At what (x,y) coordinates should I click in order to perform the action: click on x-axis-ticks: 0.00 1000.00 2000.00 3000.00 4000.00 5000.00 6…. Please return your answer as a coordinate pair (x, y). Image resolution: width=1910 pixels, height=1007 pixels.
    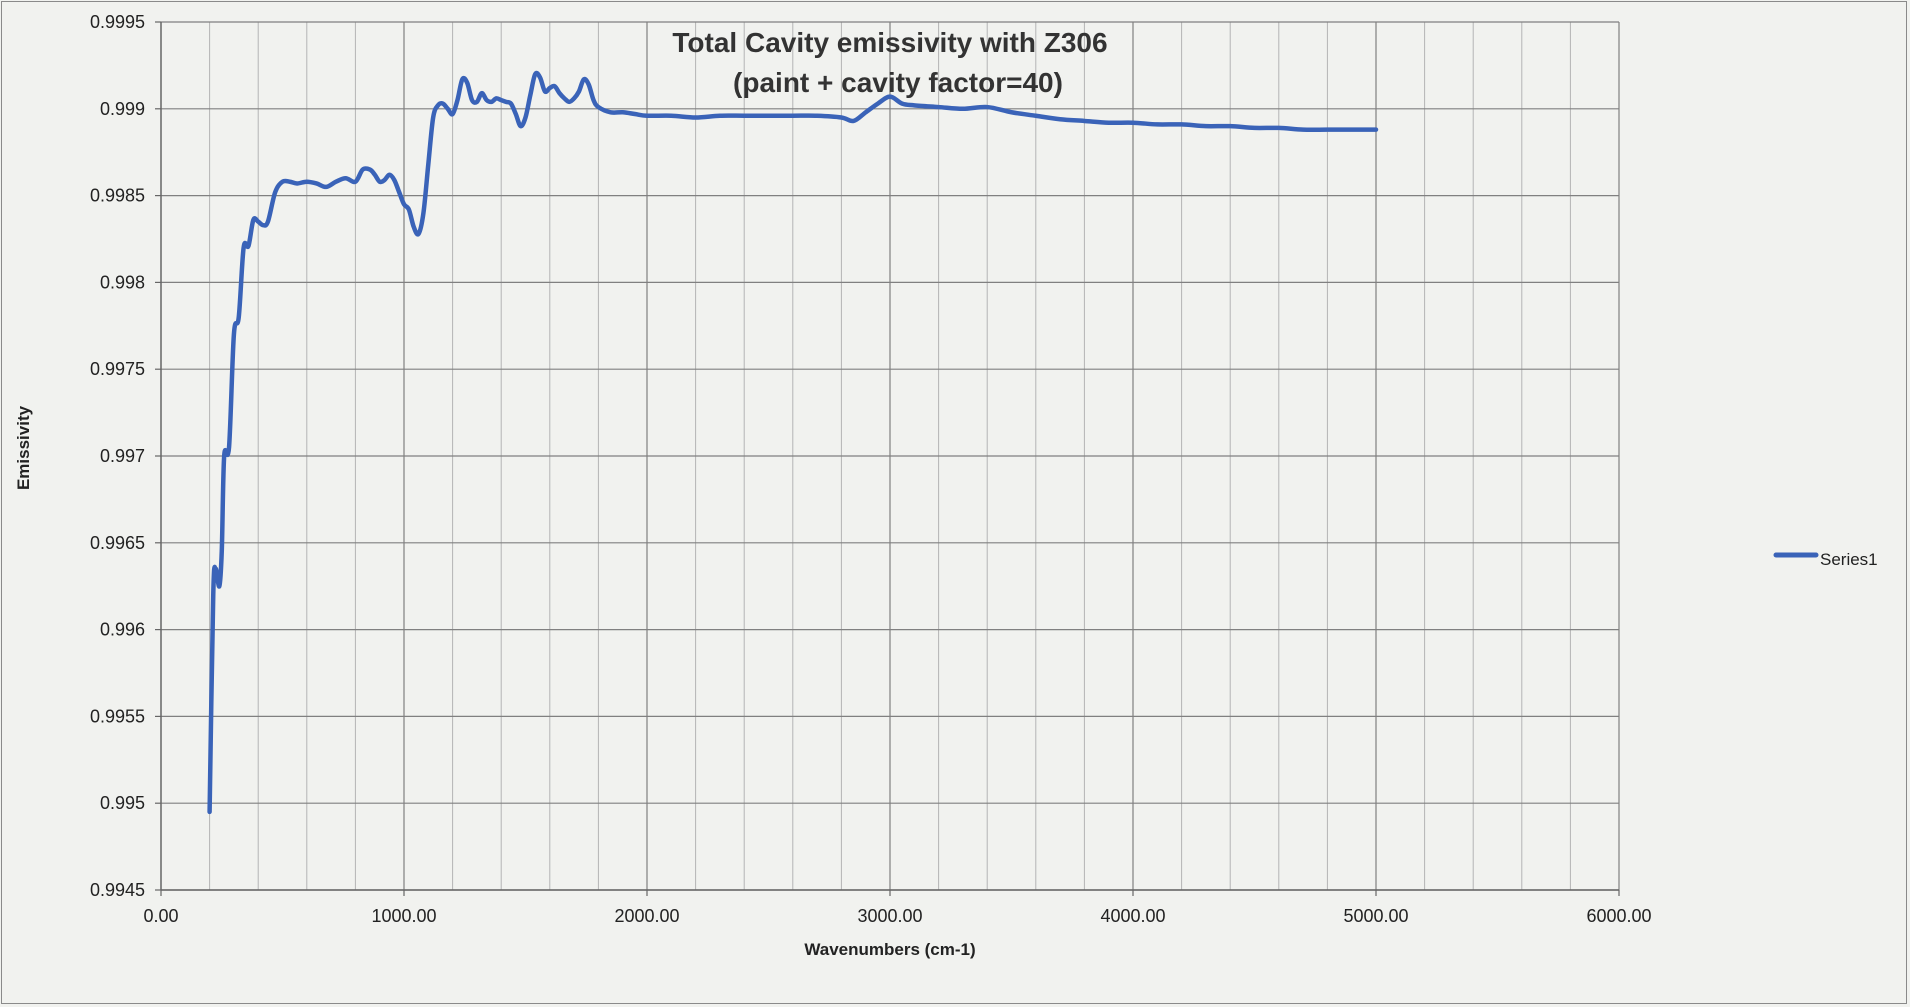
    Looking at the image, I should click on (897, 908).